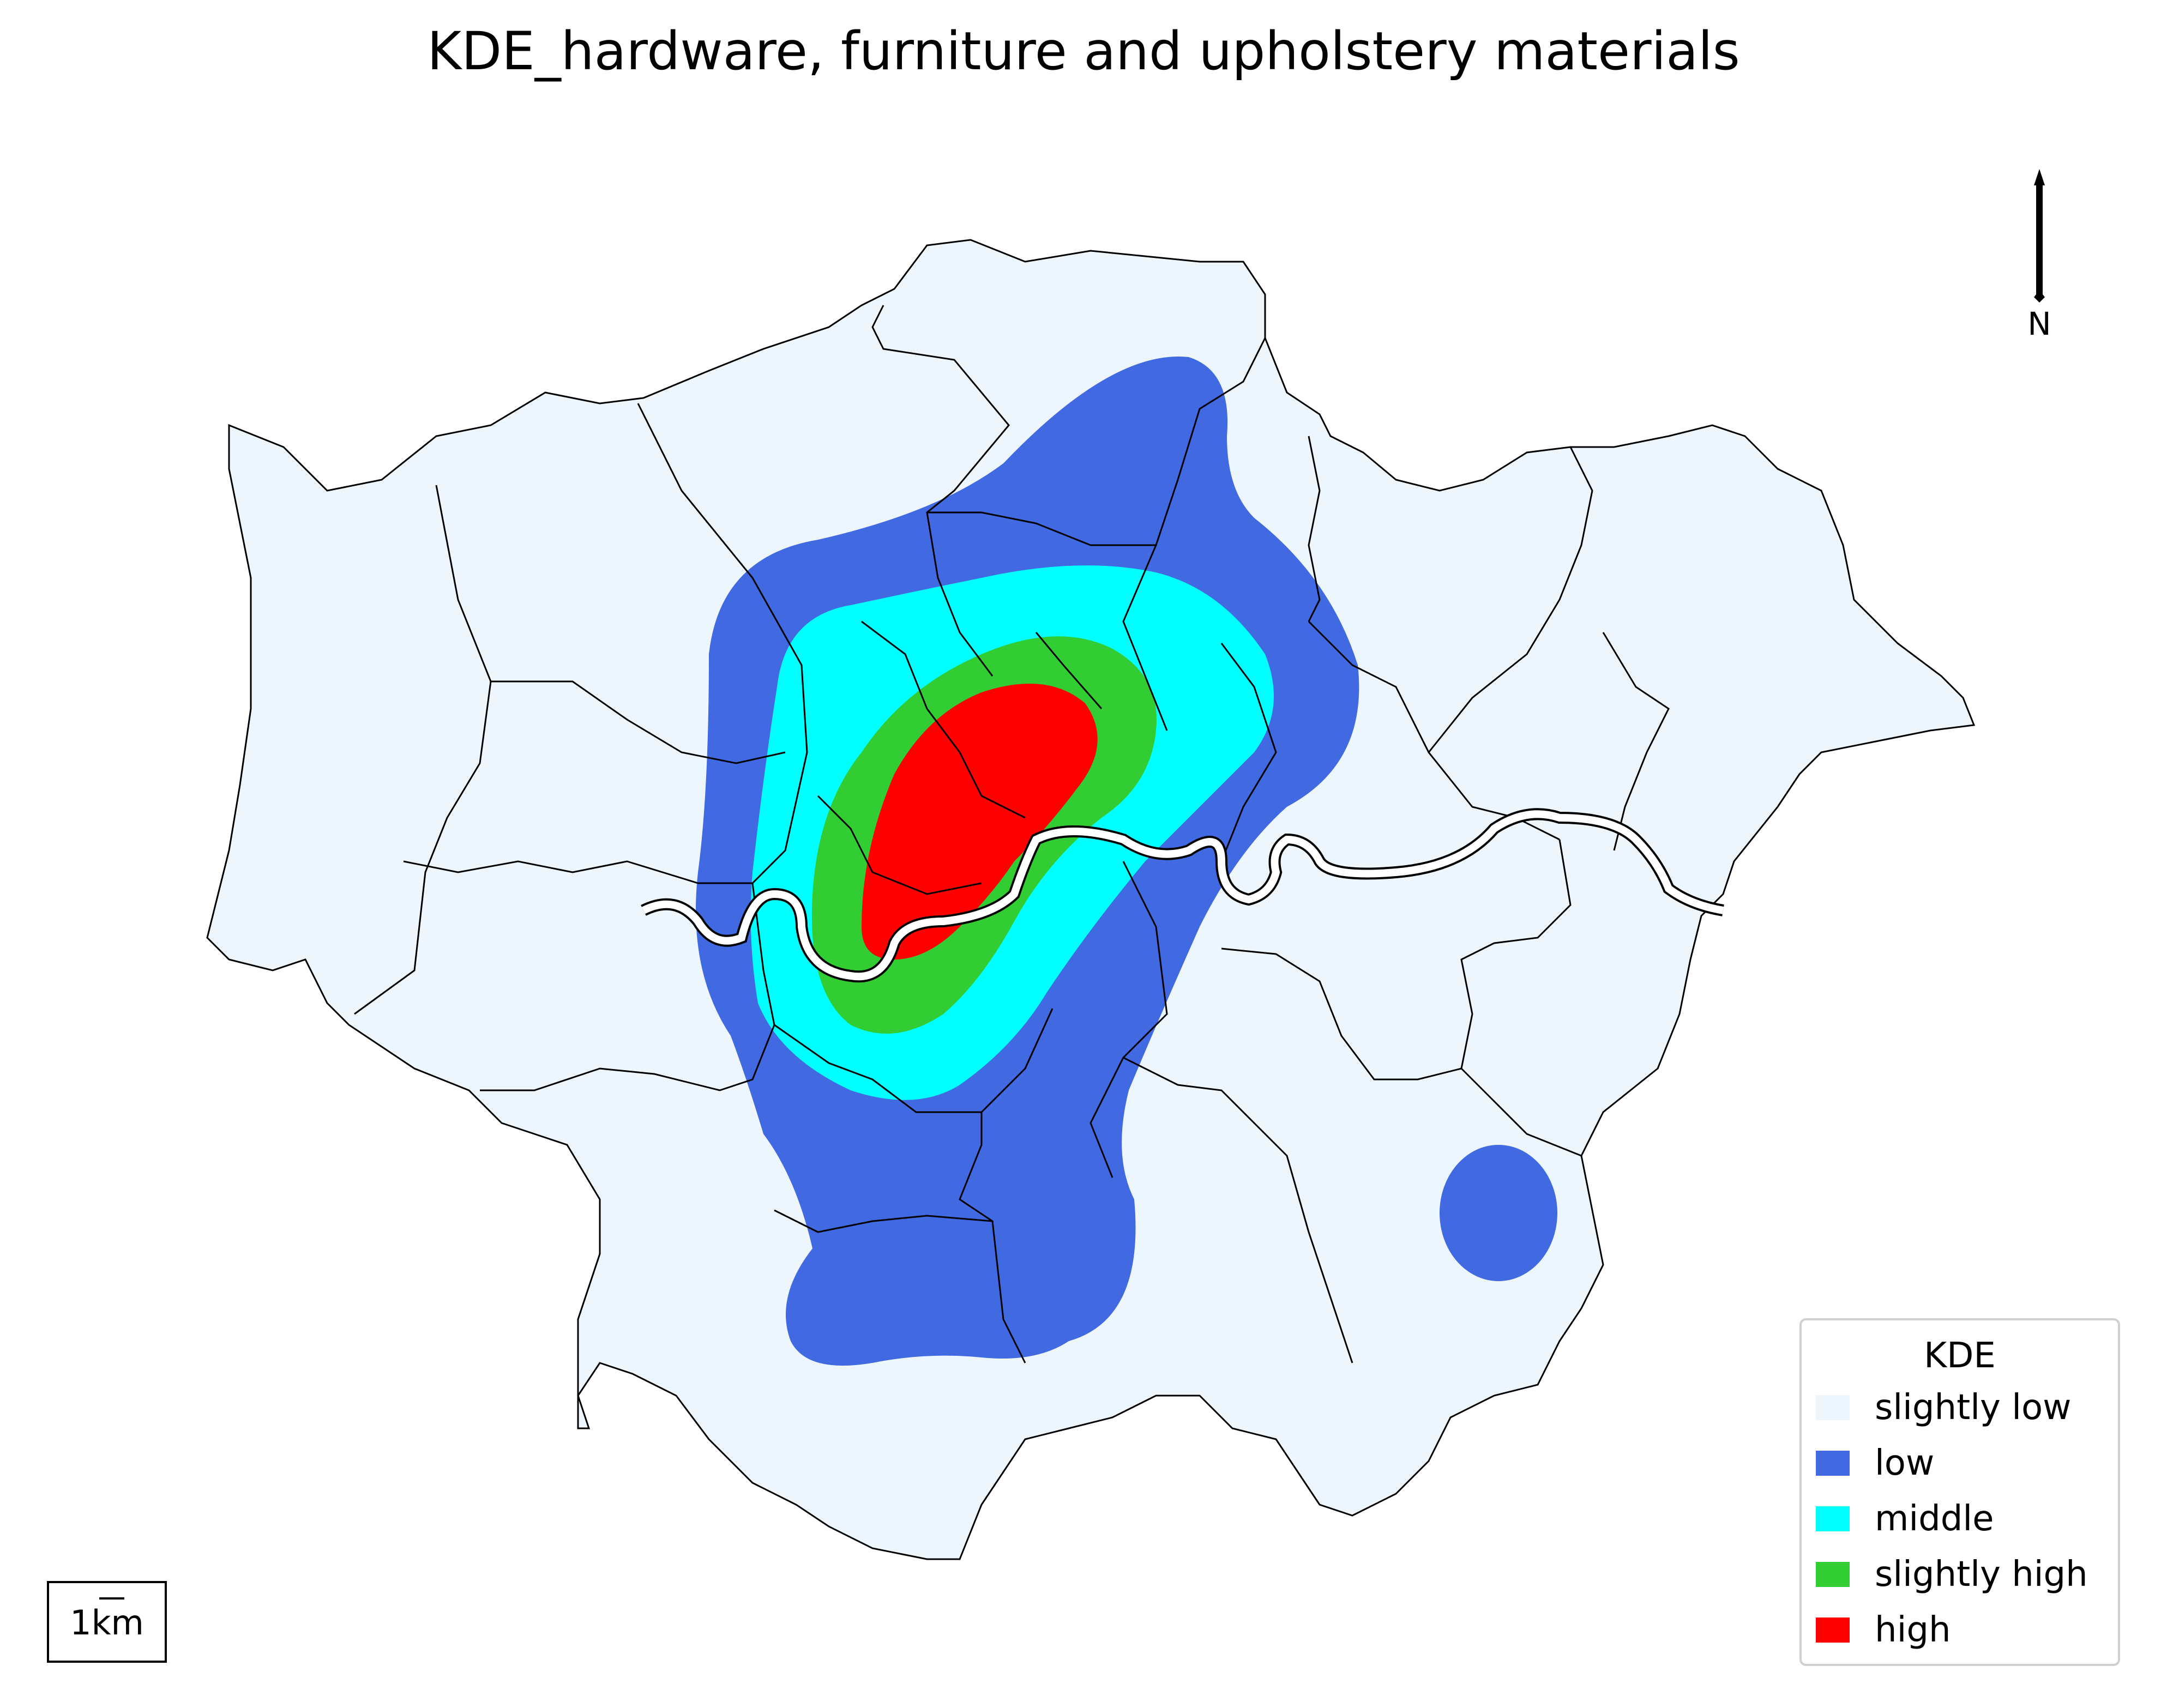 The image size is (2167, 1708). What do you see at coordinates (1905, 1463) in the screenshot?
I see `legend-label: low` at bounding box center [1905, 1463].